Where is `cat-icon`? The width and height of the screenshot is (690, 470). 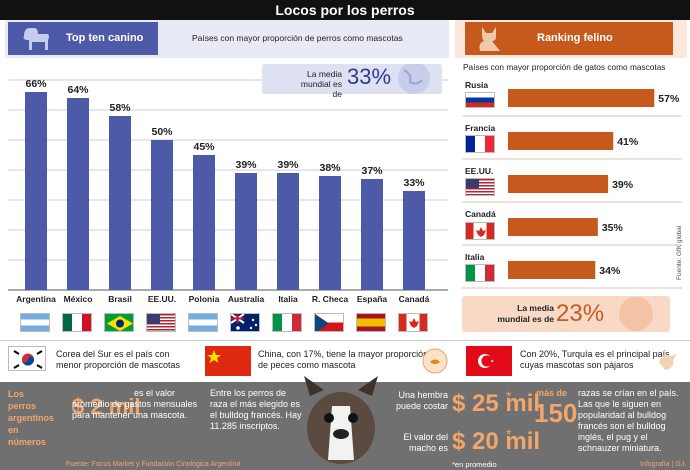 cat-icon is located at coordinates (489, 39).